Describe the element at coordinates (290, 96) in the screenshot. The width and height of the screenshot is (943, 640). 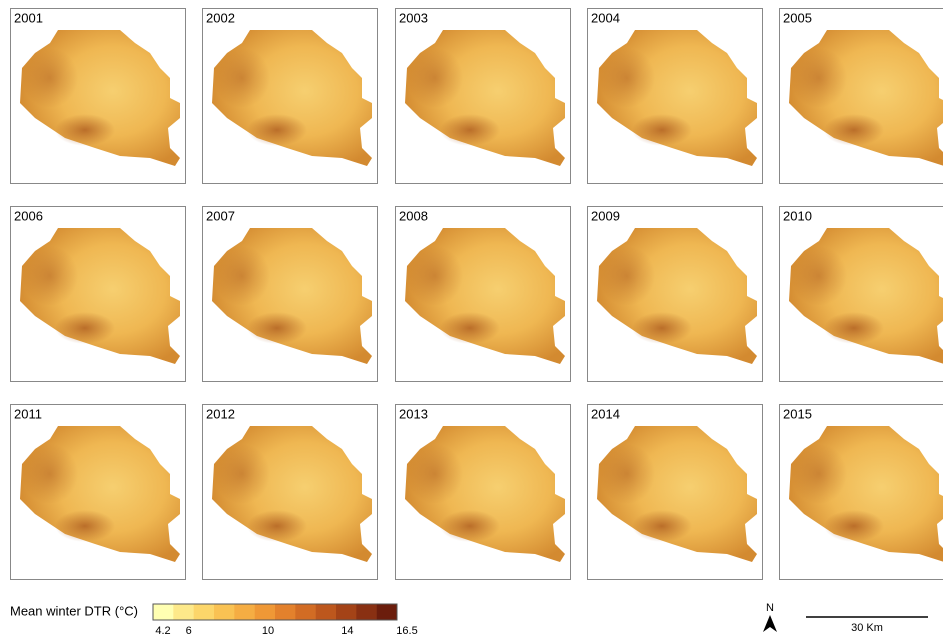
I see `map-panel: 2002` at that location.